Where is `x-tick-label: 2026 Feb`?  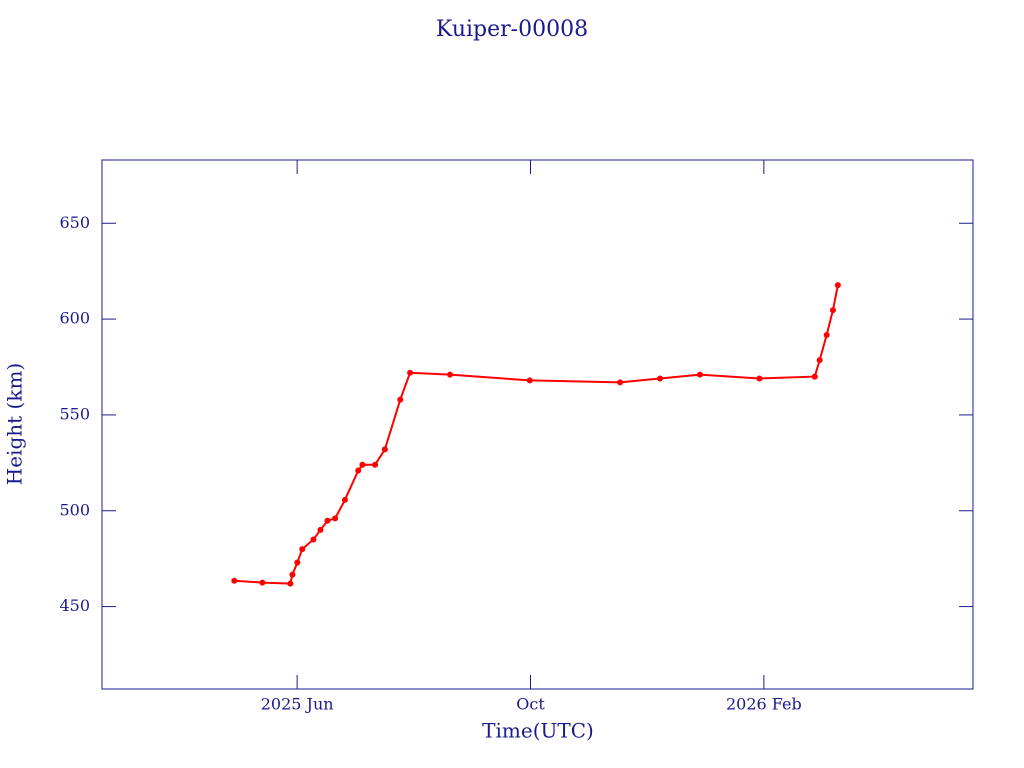
x-tick-label: 2026 Feb is located at coordinates (764, 704).